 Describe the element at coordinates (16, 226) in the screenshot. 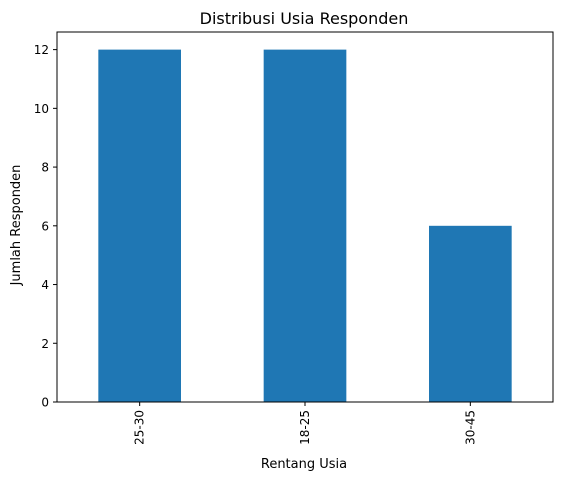

I see `y-axis-label: Jumlah Responden` at that location.